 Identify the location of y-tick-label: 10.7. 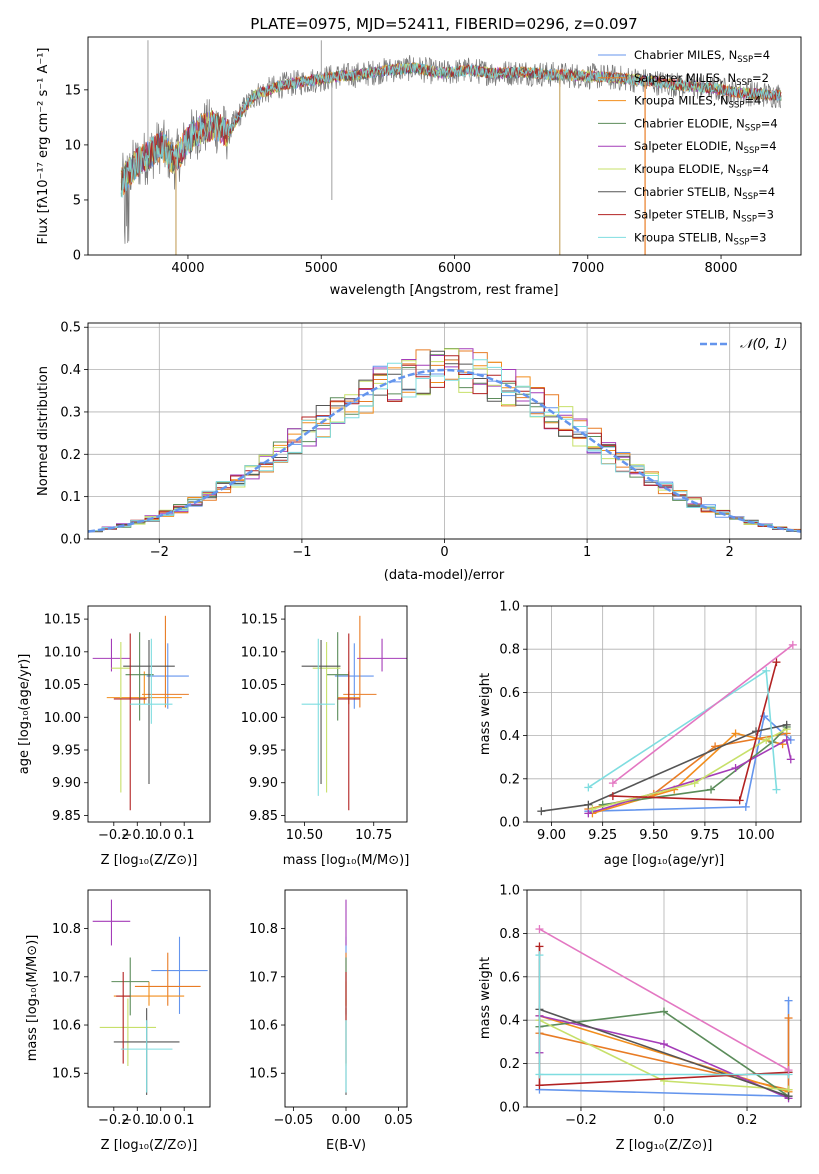
(263, 977).